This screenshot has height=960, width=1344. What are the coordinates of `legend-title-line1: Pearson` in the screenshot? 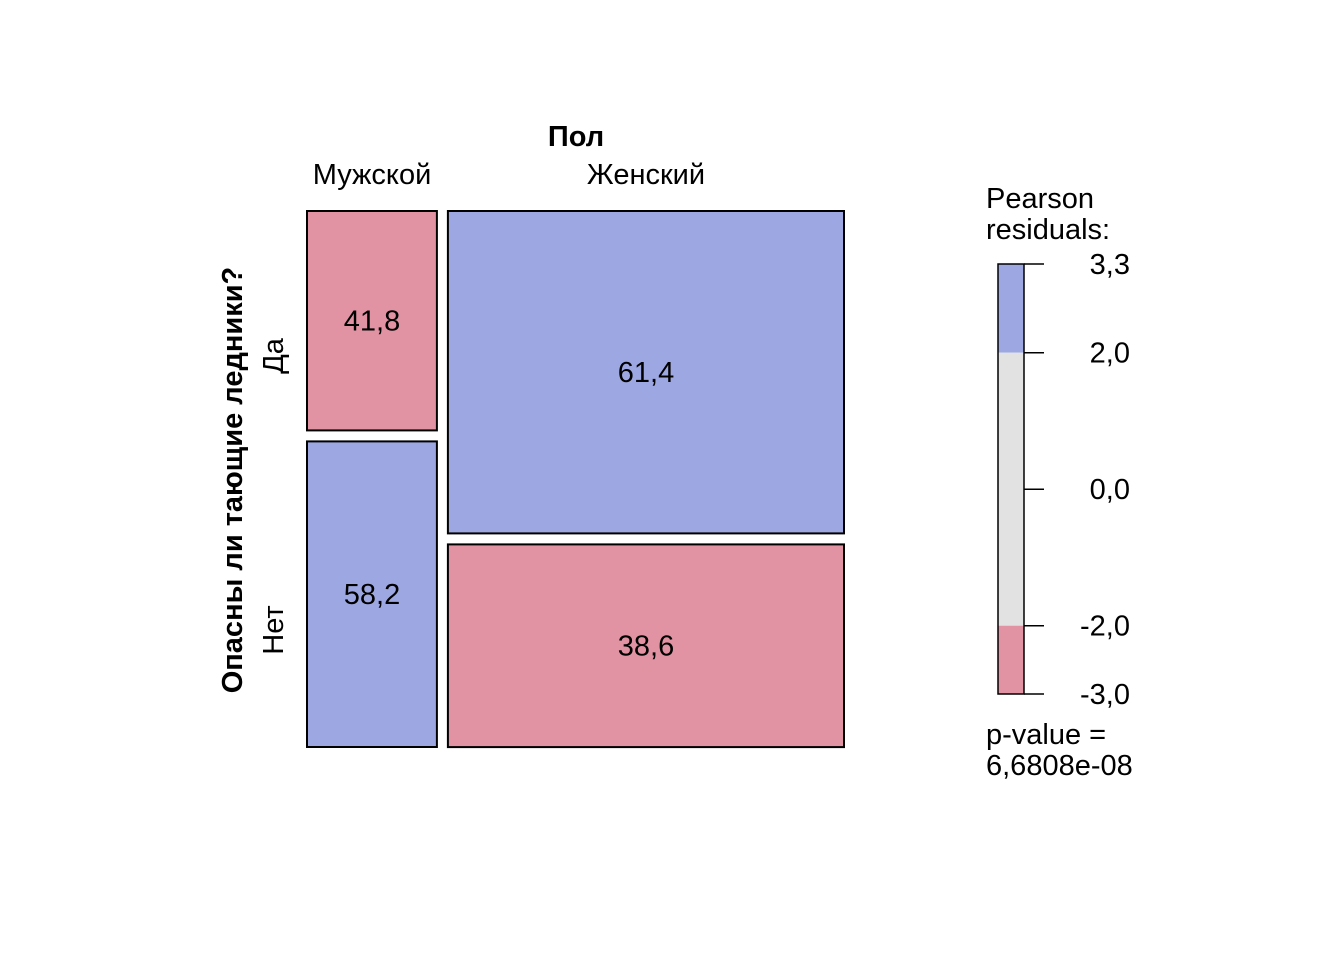 It's located at (1040, 199).